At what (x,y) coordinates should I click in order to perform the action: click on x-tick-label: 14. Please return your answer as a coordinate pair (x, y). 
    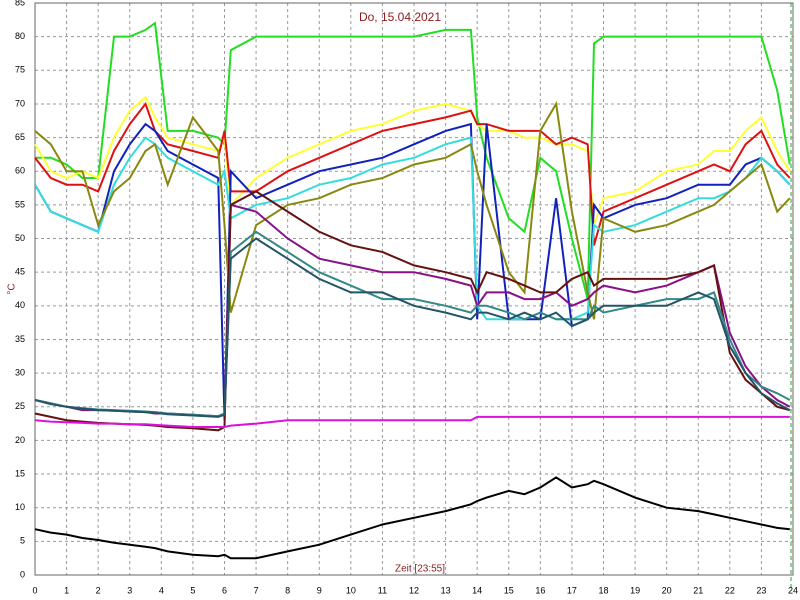
    Looking at the image, I should click on (477, 590).